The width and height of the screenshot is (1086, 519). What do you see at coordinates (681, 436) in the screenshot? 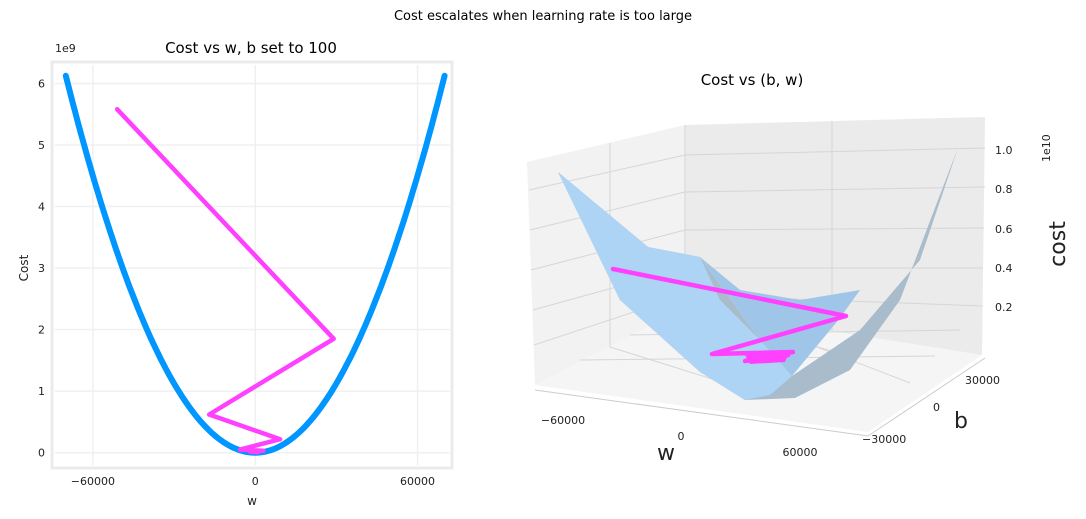
I see `w-tick-label: 0` at bounding box center [681, 436].